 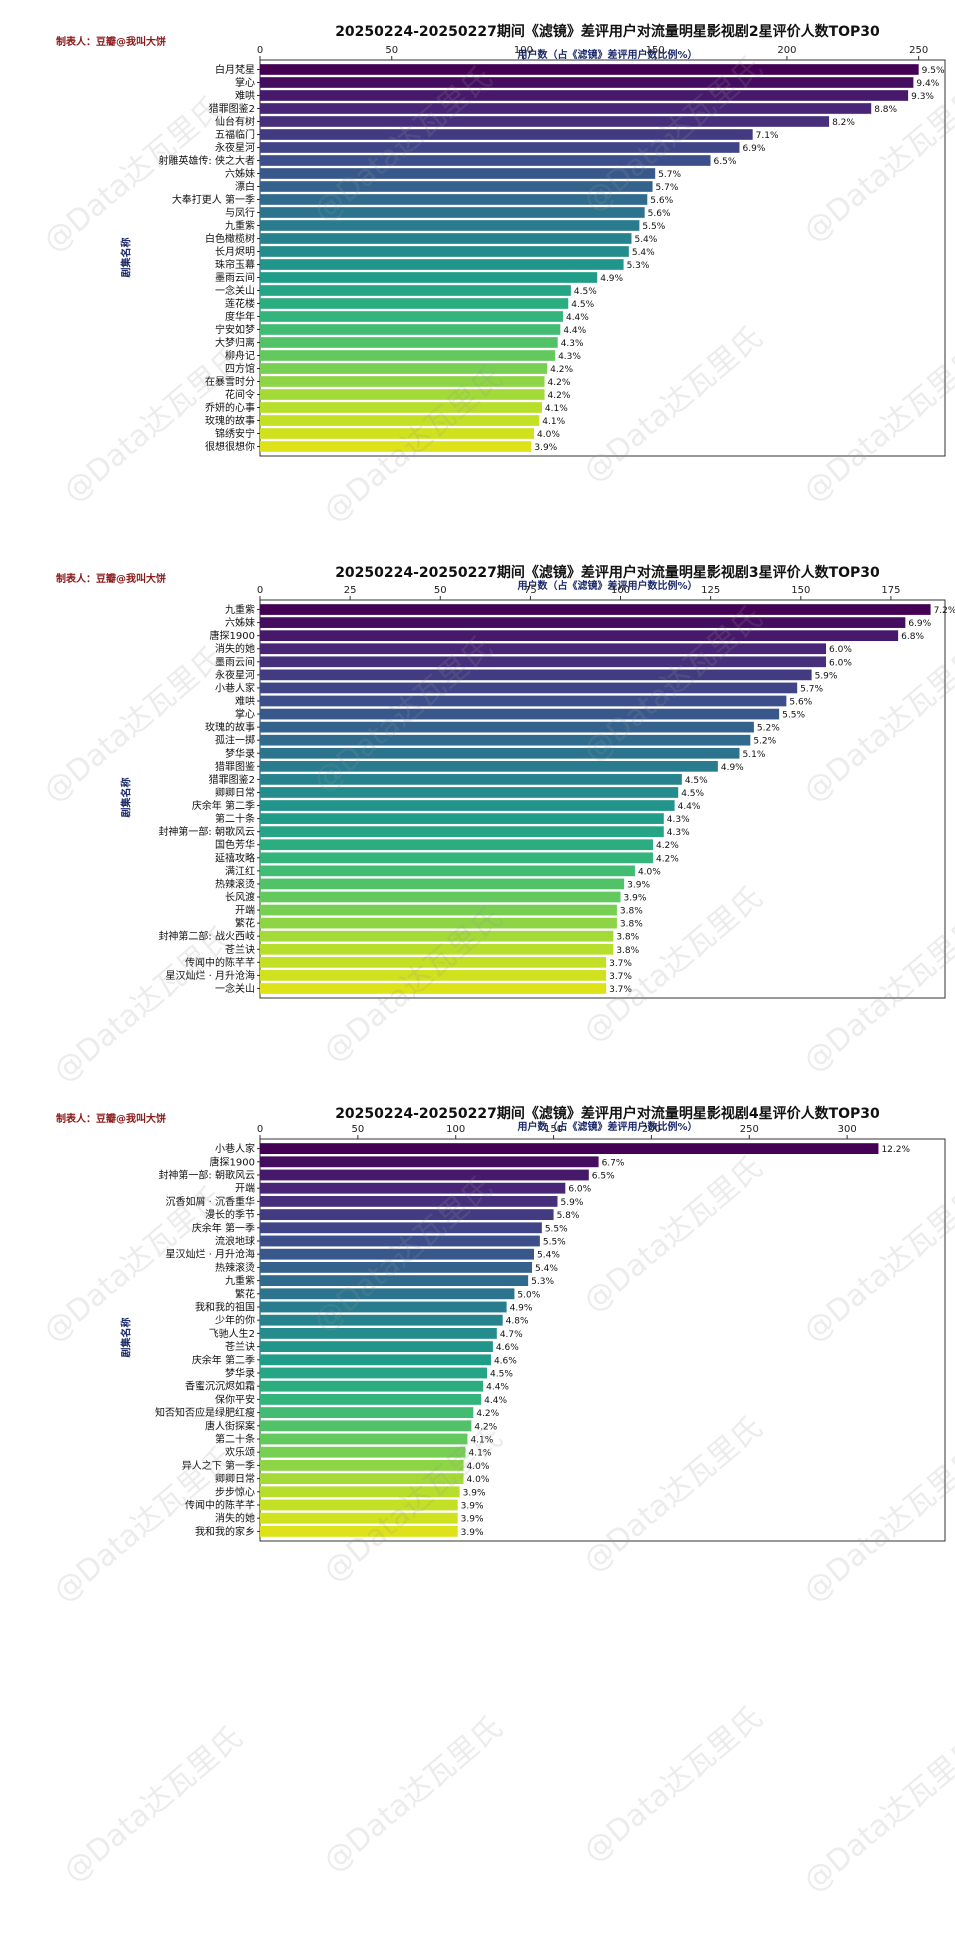 I want to click on category-label: 第二十条, so click(x=235, y=818).